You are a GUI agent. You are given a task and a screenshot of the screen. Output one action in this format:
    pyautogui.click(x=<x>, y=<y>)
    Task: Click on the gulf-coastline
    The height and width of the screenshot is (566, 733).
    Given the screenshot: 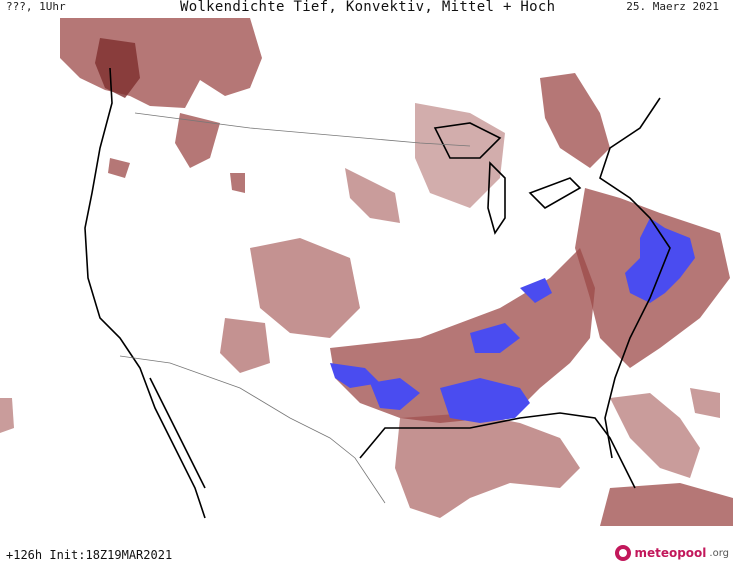 What is the action you would take?
    pyautogui.click(x=497, y=450)
    